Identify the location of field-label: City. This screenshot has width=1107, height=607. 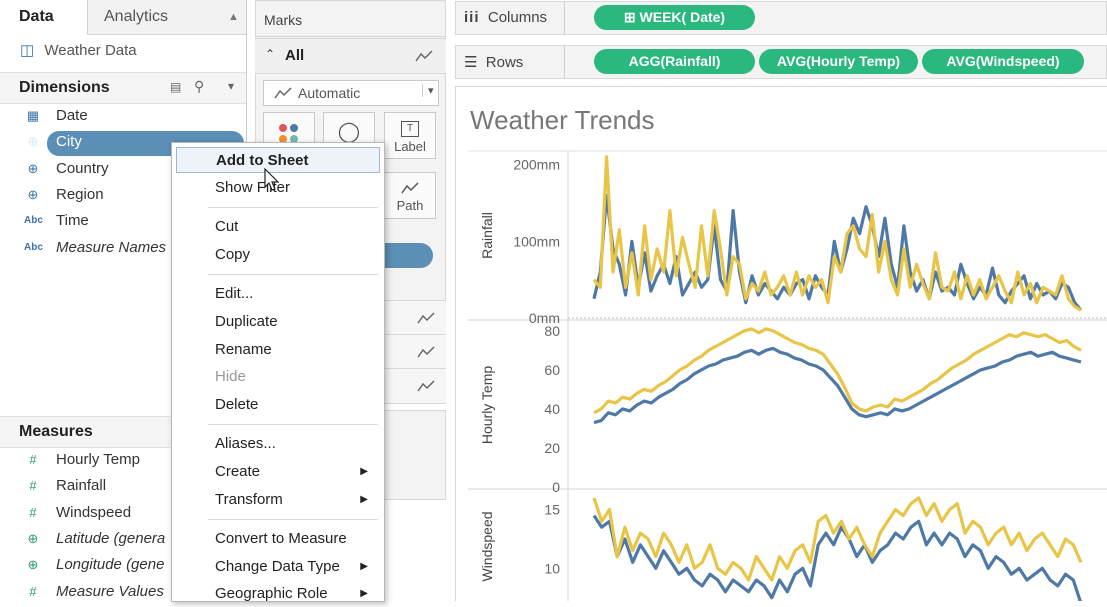
(69, 142).